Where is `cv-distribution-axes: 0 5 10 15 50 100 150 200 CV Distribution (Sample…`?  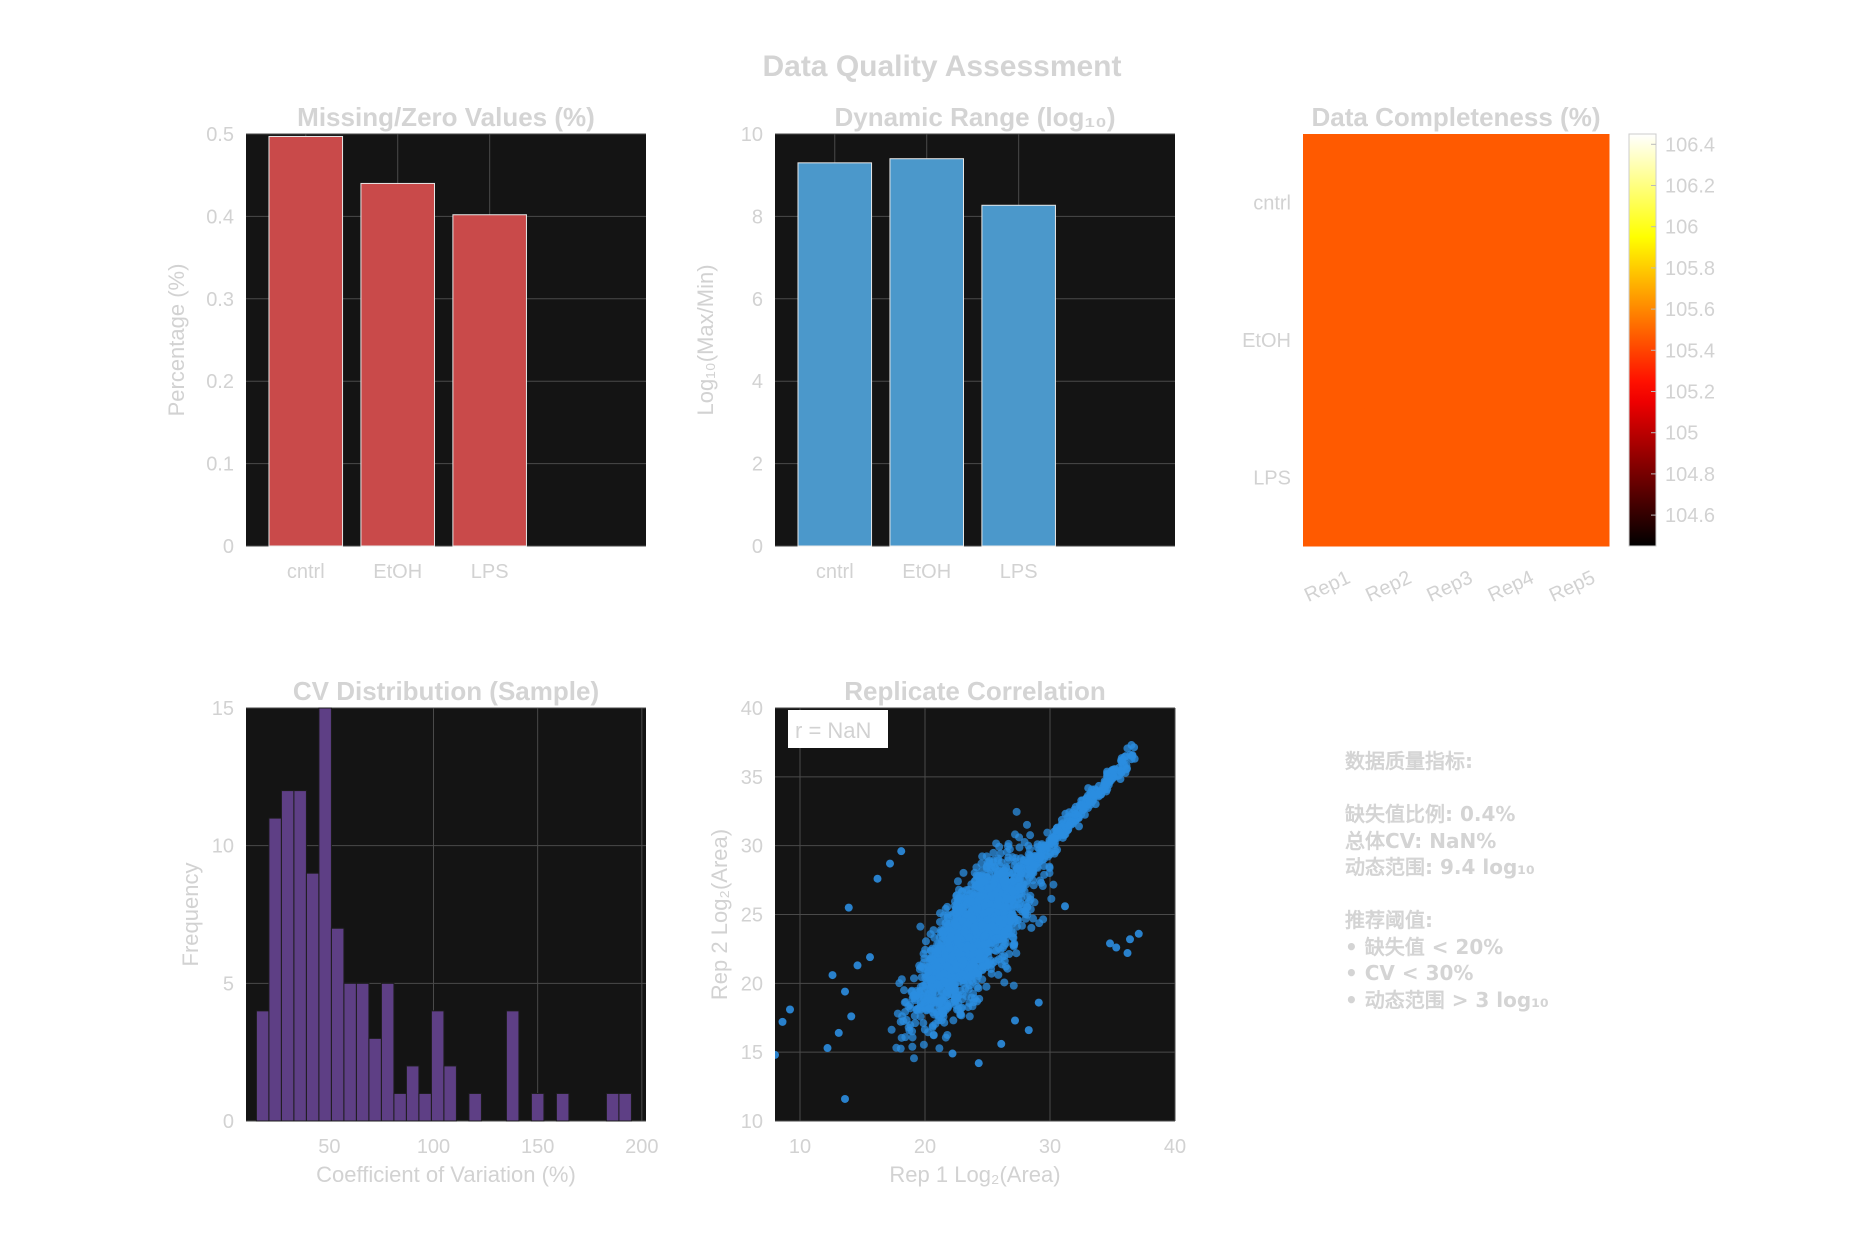
cv-distribution-axes: 0 5 10 15 50 100 150 200 CV Distribution (Sample… is located at coordinates (418, 931).